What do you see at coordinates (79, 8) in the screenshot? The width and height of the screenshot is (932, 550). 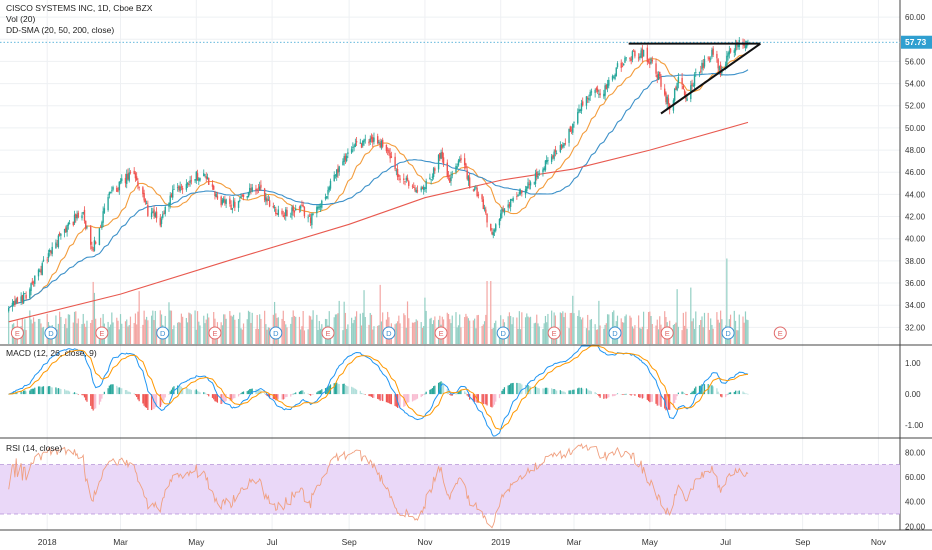 I see `symbol-title: CISCO SYSTEMS INC, 1D, Cboe BZX` at bounding box center [79, 8].